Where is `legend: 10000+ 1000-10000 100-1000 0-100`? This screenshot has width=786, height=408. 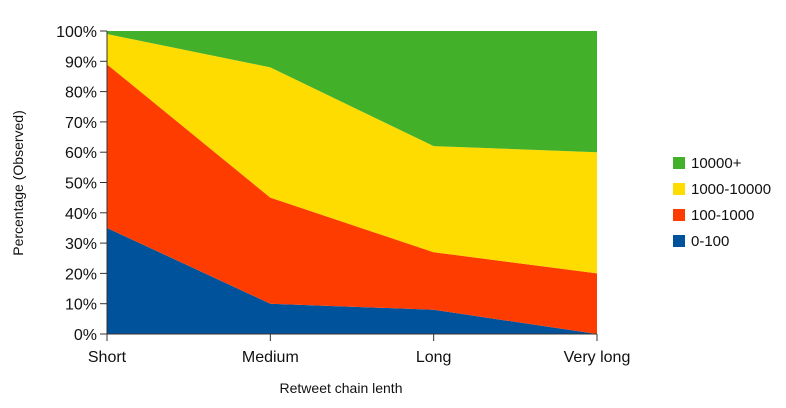
legend: 10000+ 1000-10000 100-1000 0-100 is located at coordinates (722, 202).